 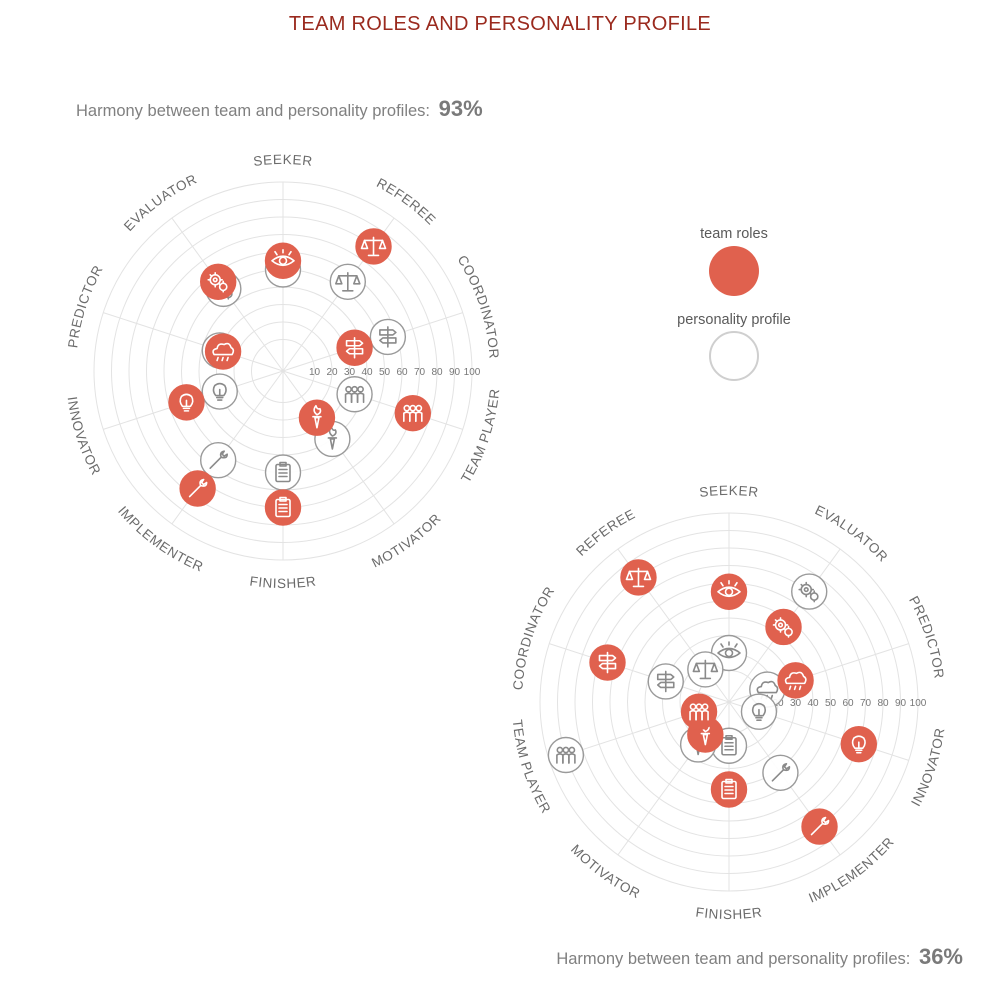 I want to click on axis-label-motivator: MOTIVATOR, so click(x=605, y=872).